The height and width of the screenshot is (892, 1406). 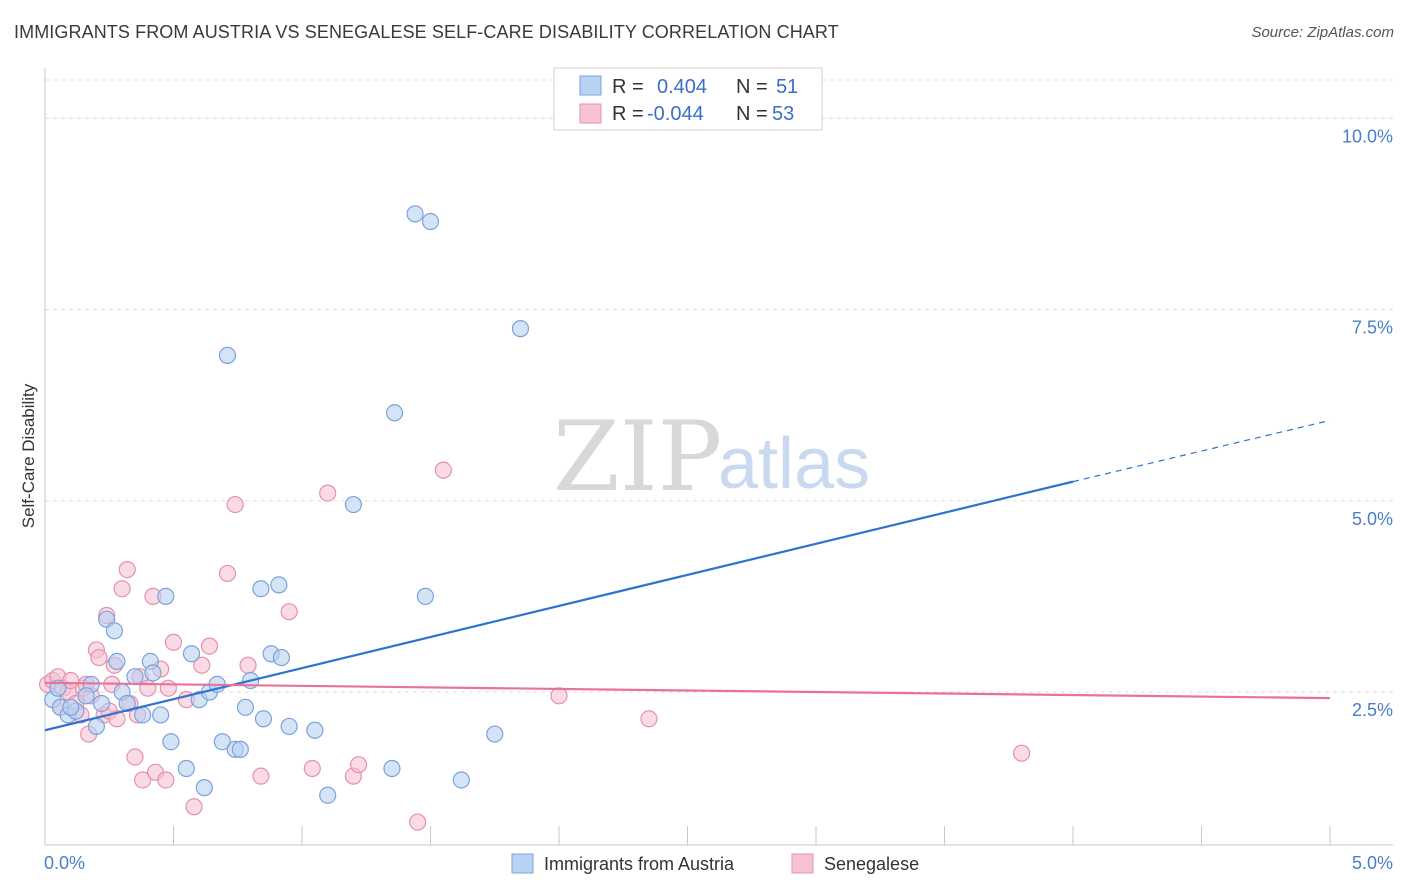 What do you see at coordinates (783, 114) in the screenshot?
I see `legend-n-value-senegalese: 53` at bounding box center [783, 114].